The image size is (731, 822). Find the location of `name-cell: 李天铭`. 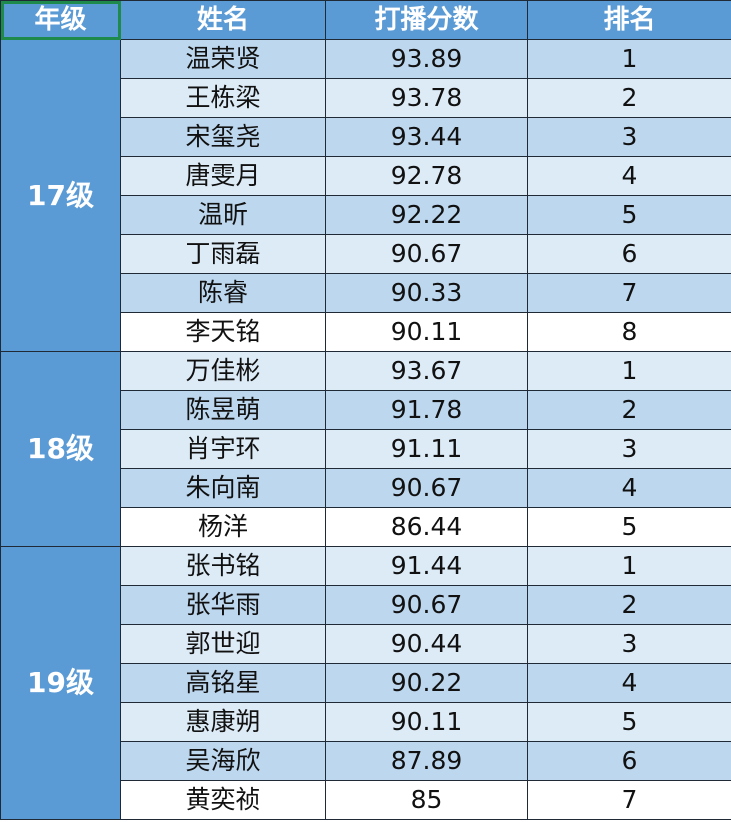

name-cell: 李天铭 is located at coordinates (223, 332).